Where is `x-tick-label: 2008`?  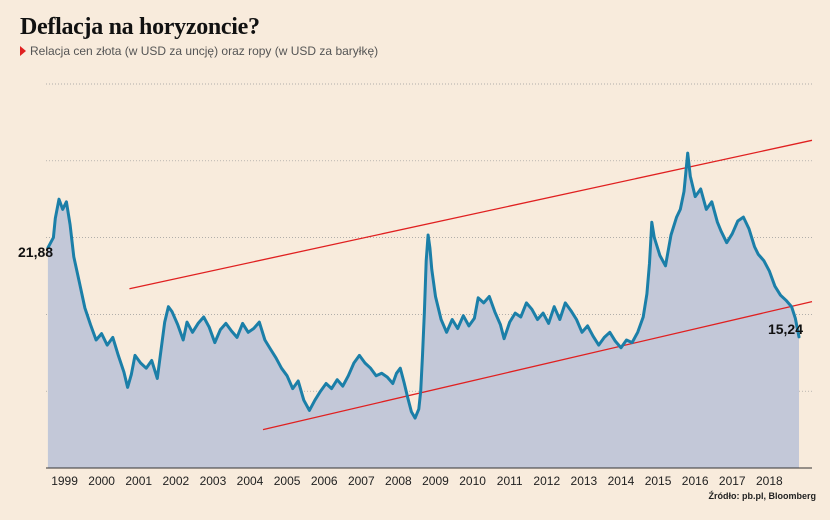
x-tick-label: 2008 is located at coordinates (398, 481).